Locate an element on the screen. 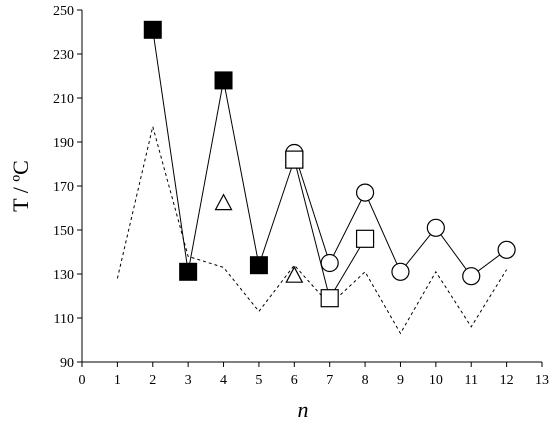 The height and width of the screenshot is (425, 550). y-tick-label: 250 is located at coordinates (63, 11).